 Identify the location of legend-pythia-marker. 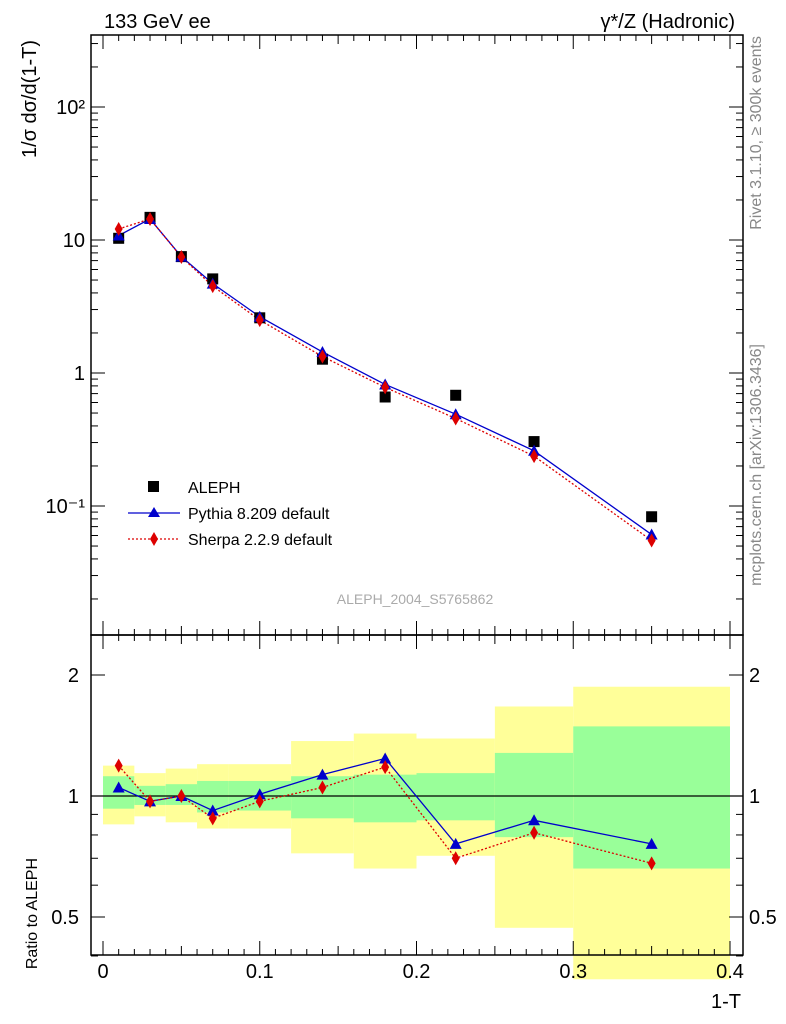
(154, 512).